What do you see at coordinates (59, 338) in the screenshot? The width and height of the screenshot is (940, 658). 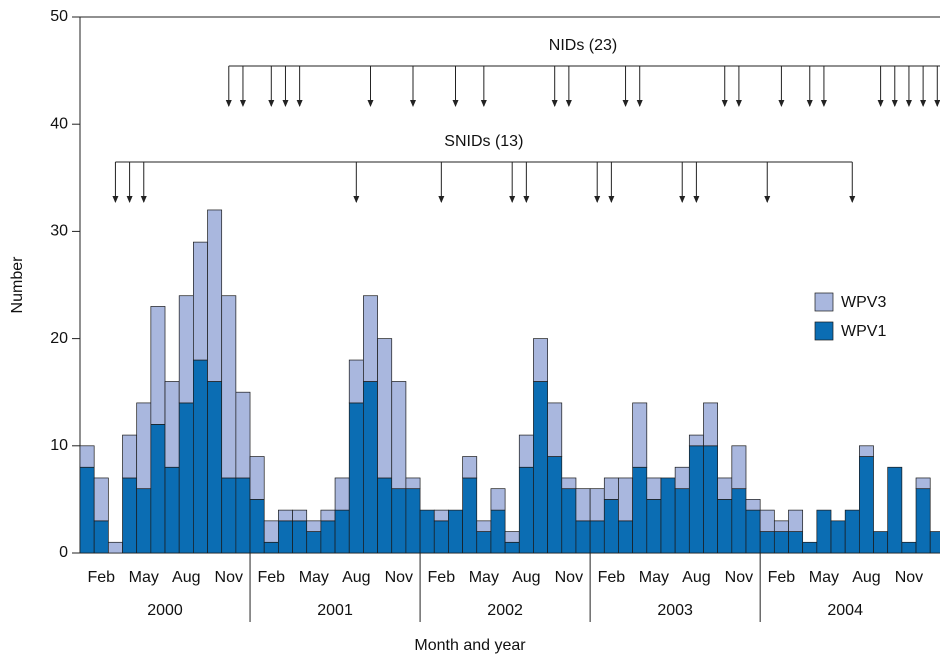 I see `y-tick-label: 20` at bounding box center [59, 338].